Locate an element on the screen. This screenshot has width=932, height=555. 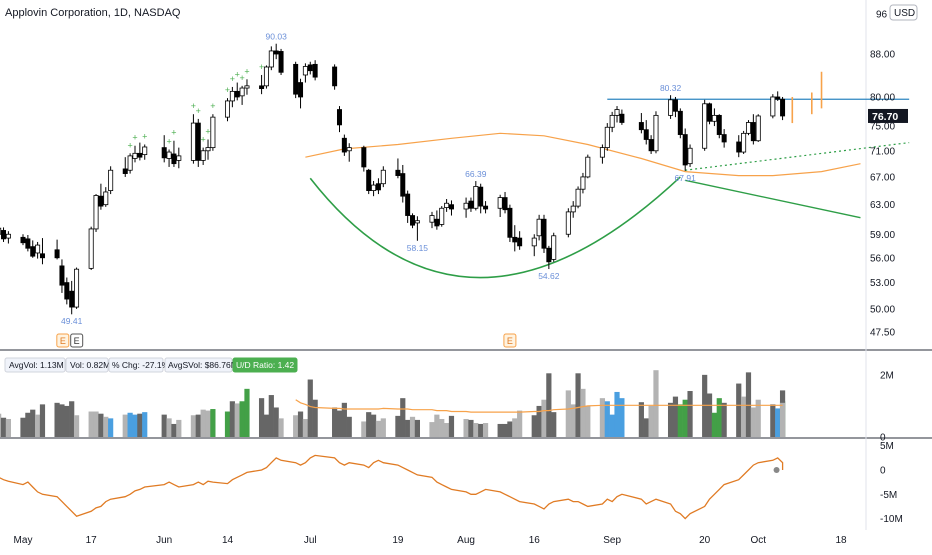
date-tick-label: Sep is located at coordinates (612, 540).